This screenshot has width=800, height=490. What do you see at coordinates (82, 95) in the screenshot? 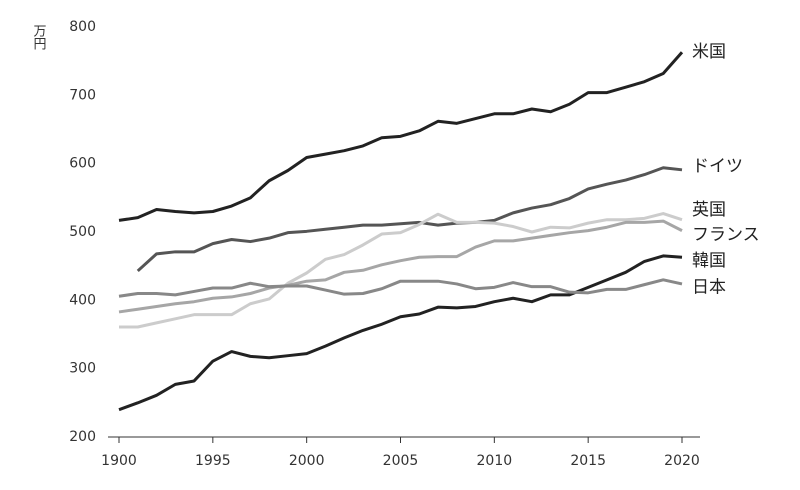
I see `y-tick-label: 700` at bounding box center [82, 95].